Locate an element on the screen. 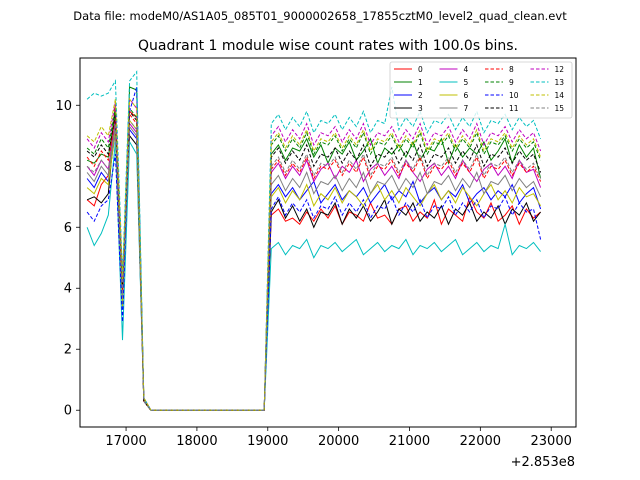 The height and width of the screenshot is (480, 640). legend-label-9: 9 is located at coordinates (511, 82).